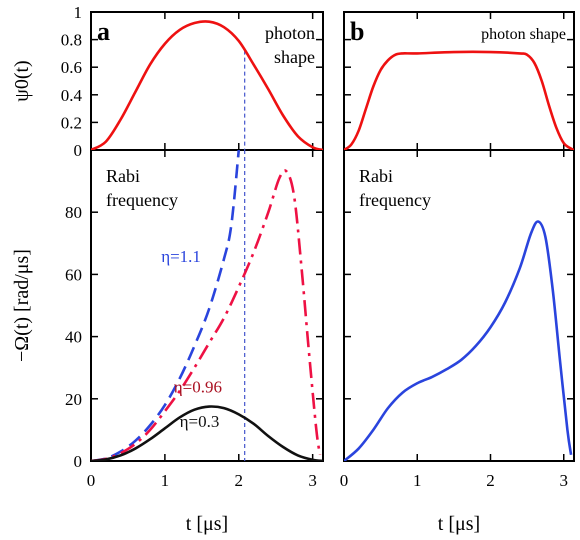  I want to click on panel-label: a, so click(103, 31).